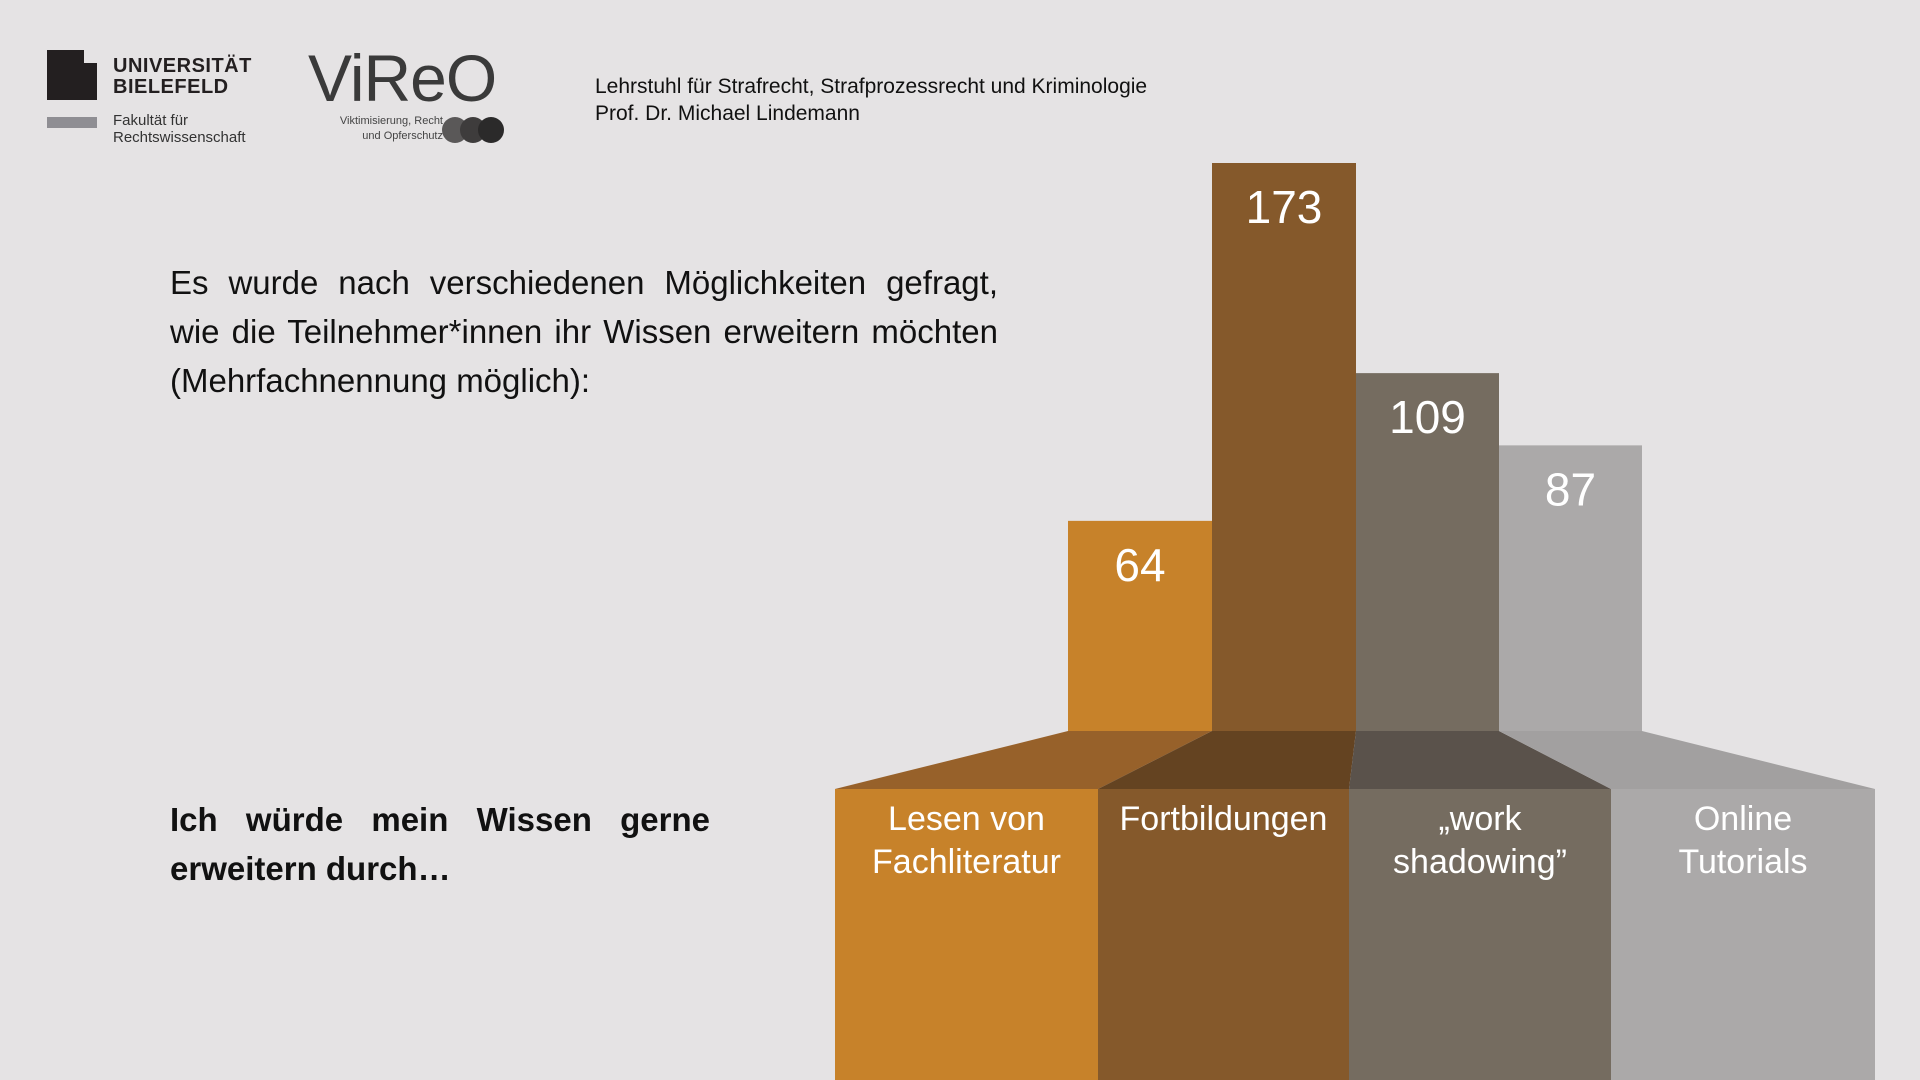 The height and width of the screenshot is (1080, 1920). I want to click on category-label-line: Fortbildungen, so click(1223, 819).